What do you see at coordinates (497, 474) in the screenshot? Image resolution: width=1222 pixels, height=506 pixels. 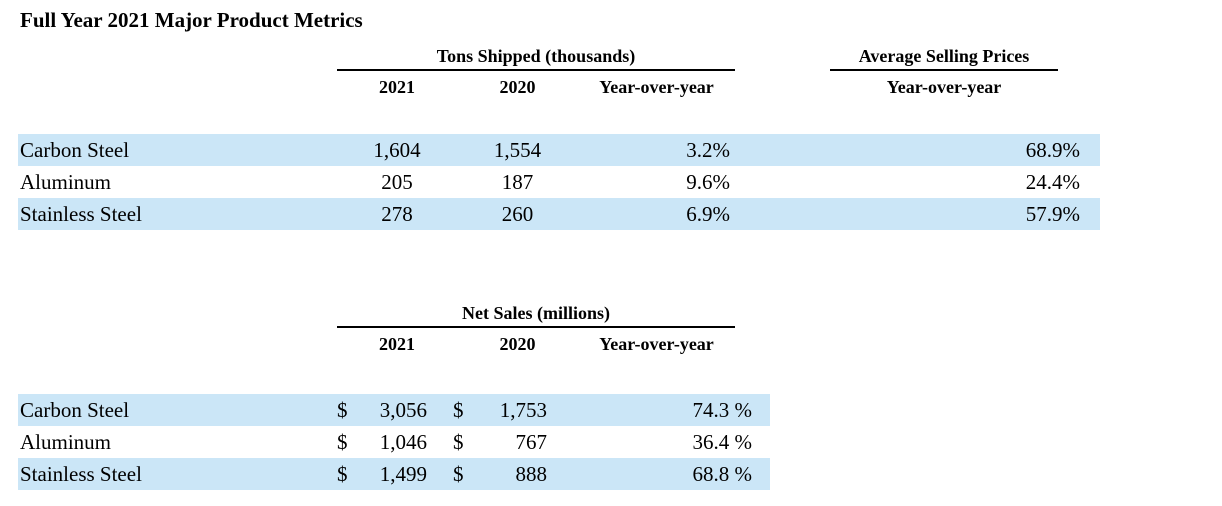 I see `sales-2020-value: $ 888` at bounding box center [497, 474].